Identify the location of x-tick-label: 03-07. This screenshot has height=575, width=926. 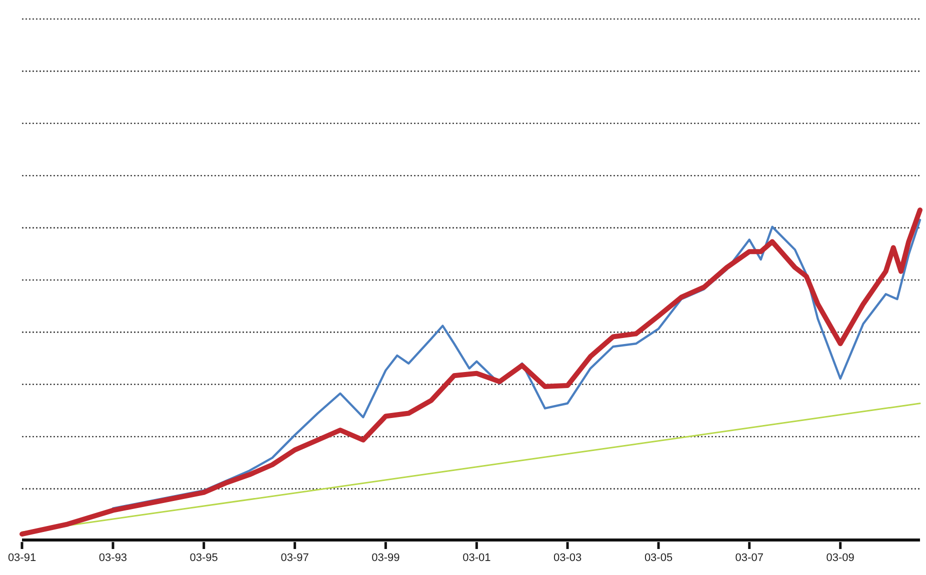
(749, 558).